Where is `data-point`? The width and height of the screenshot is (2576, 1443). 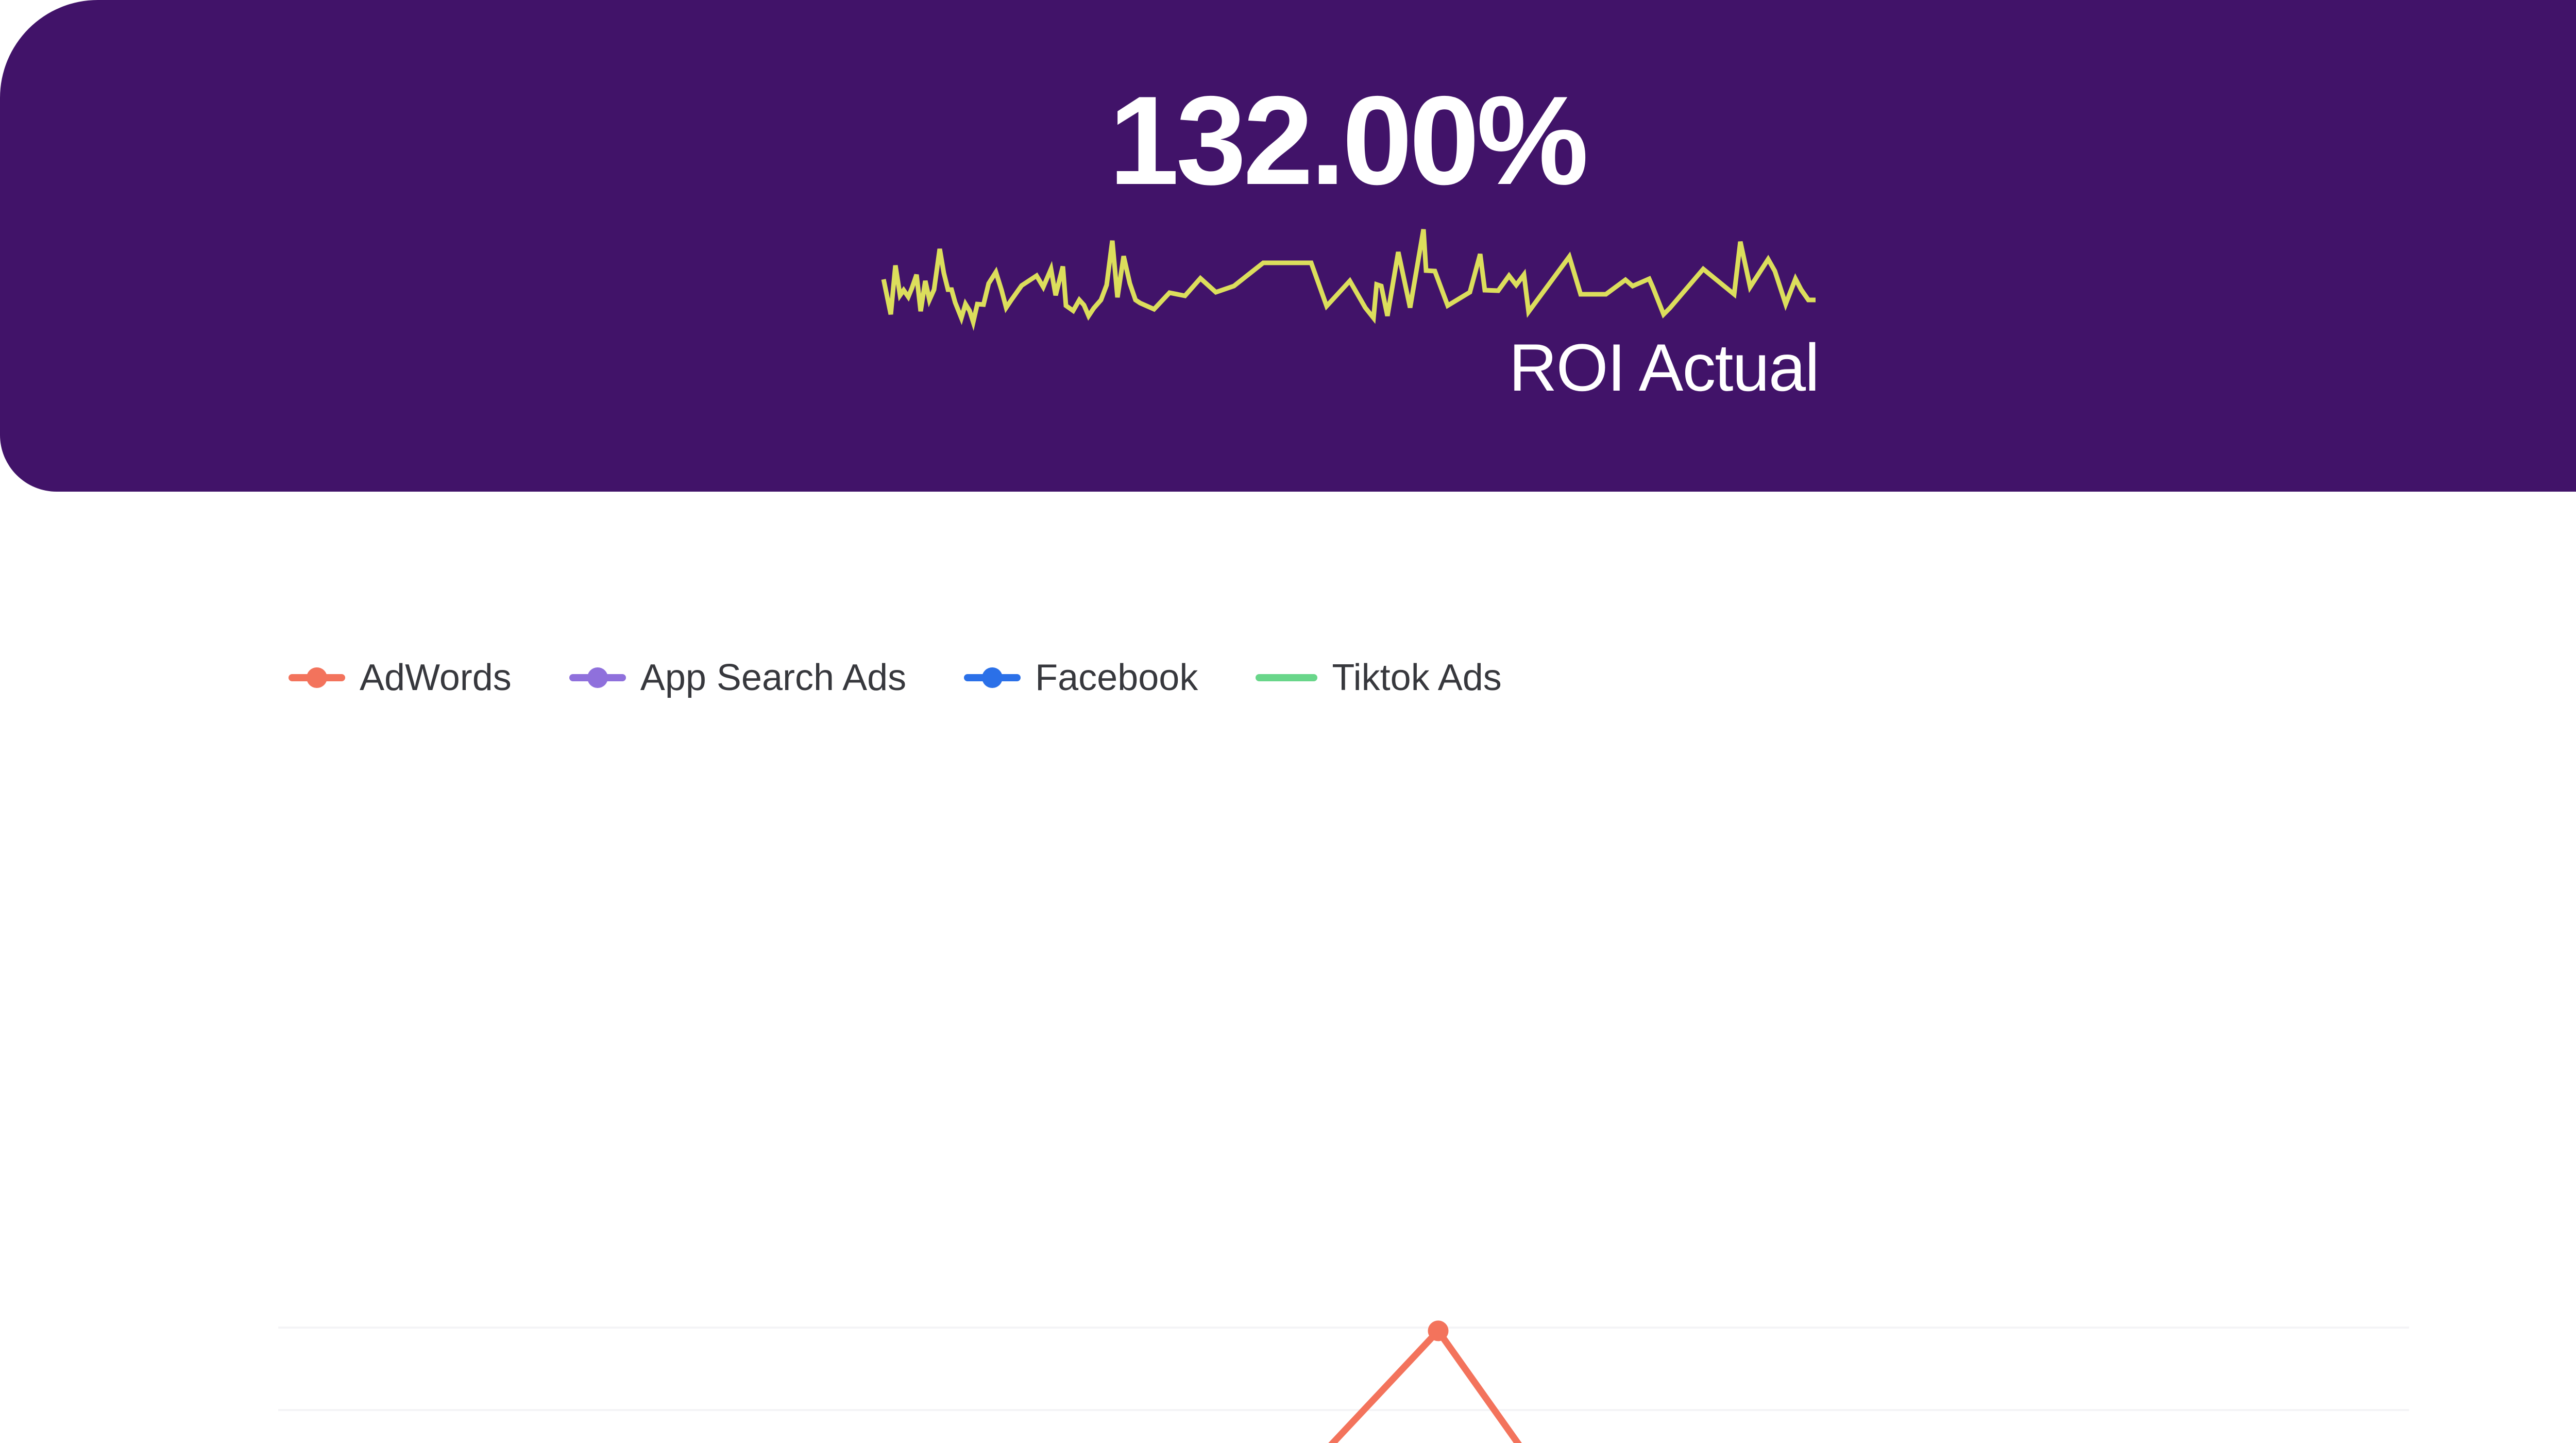 data-point is located at coordinates (1438, 1330).